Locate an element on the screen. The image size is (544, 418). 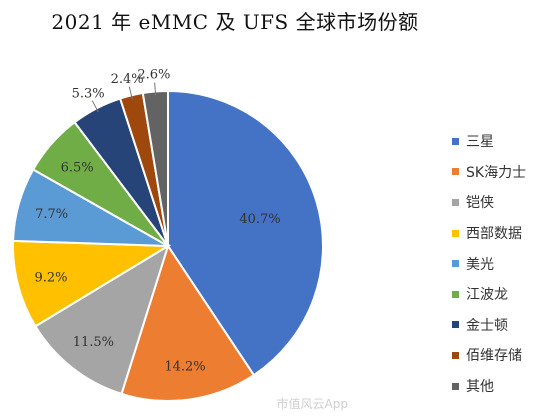
legend-label: 江波龙 is located at coordinates (487, 295).